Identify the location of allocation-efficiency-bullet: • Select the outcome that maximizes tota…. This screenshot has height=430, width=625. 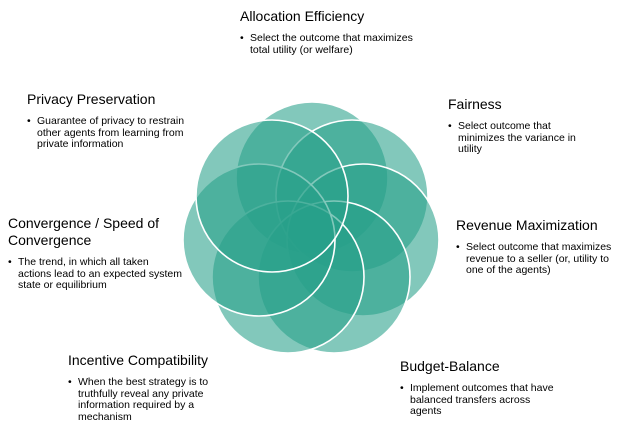
(330, 44).